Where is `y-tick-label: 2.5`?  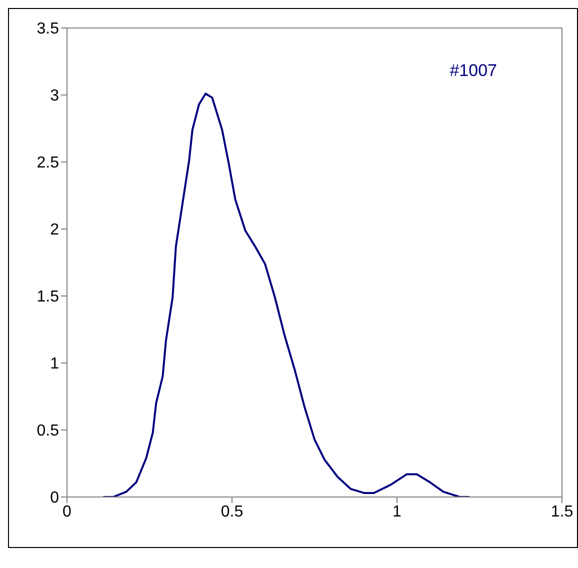 y-tick-label: 2.5 is located at coordinates (48, 163).